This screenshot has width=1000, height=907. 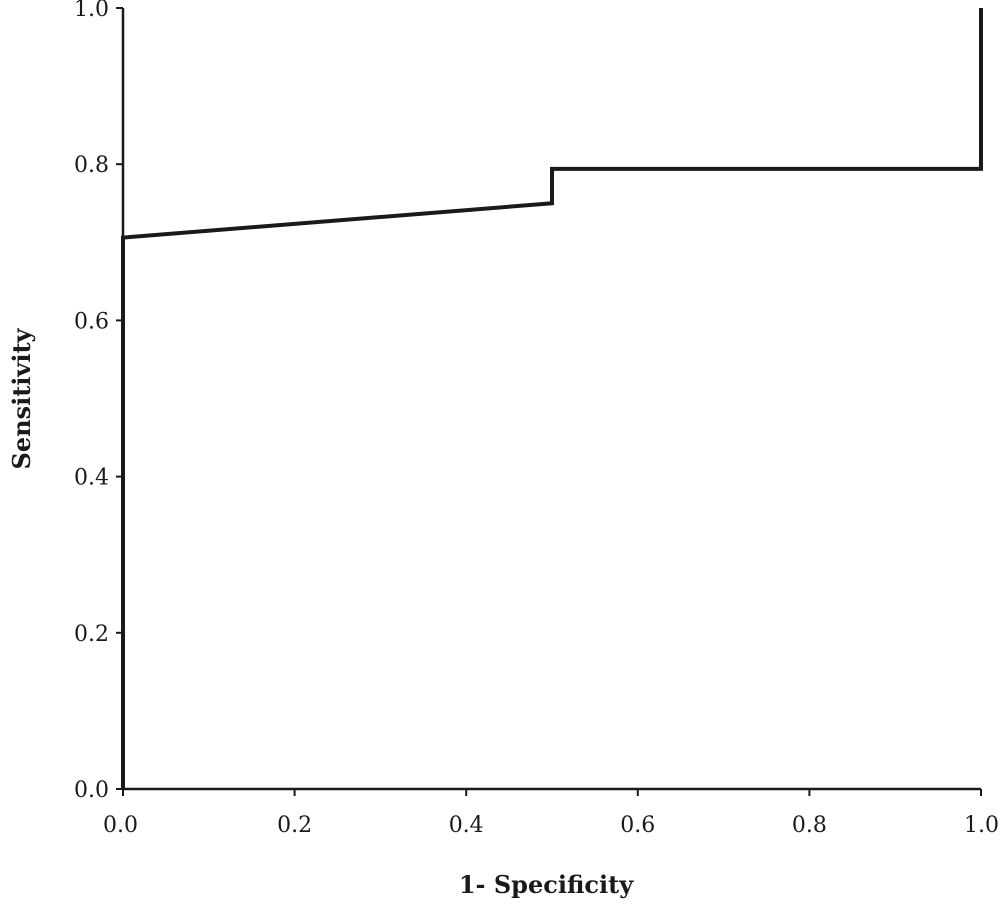 What do you see at coordinates (120, 825) in the screenshot?
I see `x-tick-label: 0.0` at bounding box center [120, 825].